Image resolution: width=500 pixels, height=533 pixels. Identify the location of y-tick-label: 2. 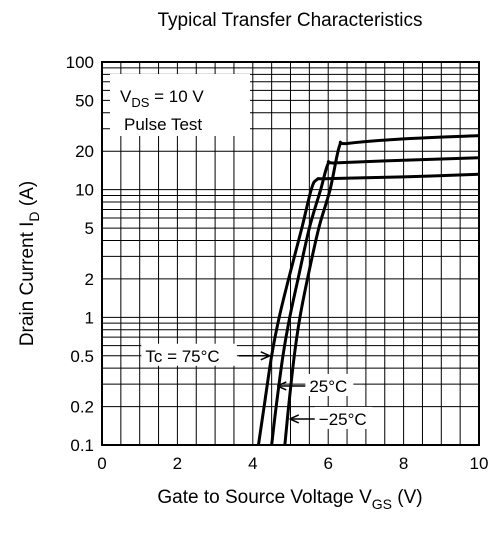
(89, 279).